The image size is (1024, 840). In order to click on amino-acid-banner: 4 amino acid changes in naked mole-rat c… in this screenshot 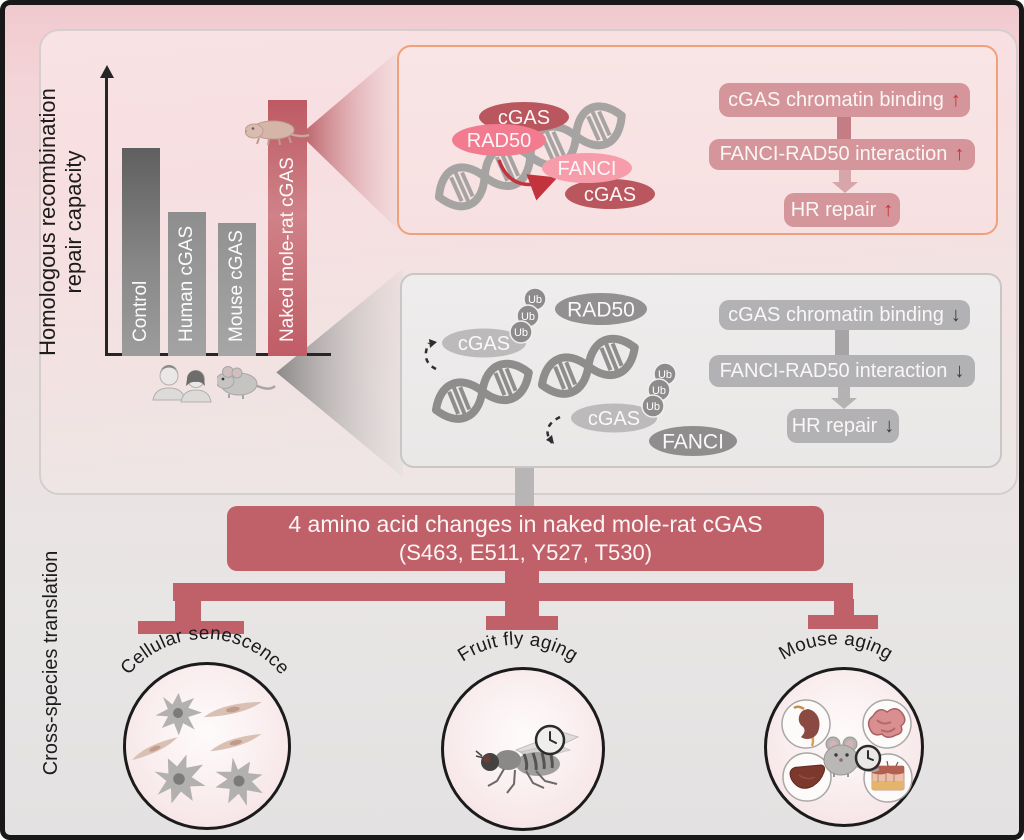, I will do `click(525, 538)`.